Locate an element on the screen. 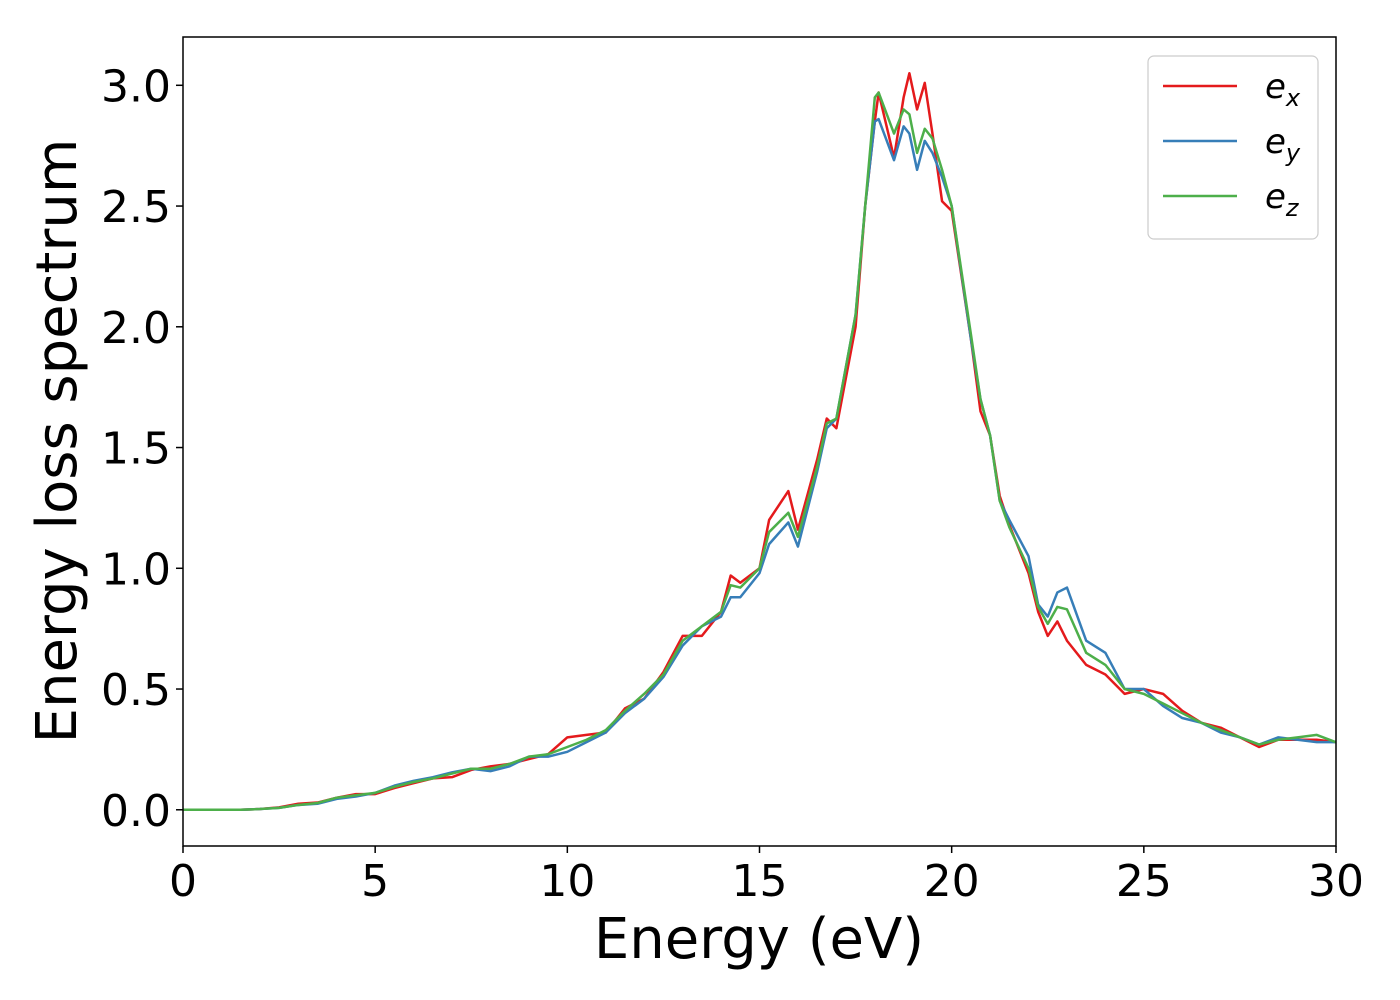 This screenshot has height=1000, width=1400. y-tick-label: 1.5 is located at coordinates (136, 449).